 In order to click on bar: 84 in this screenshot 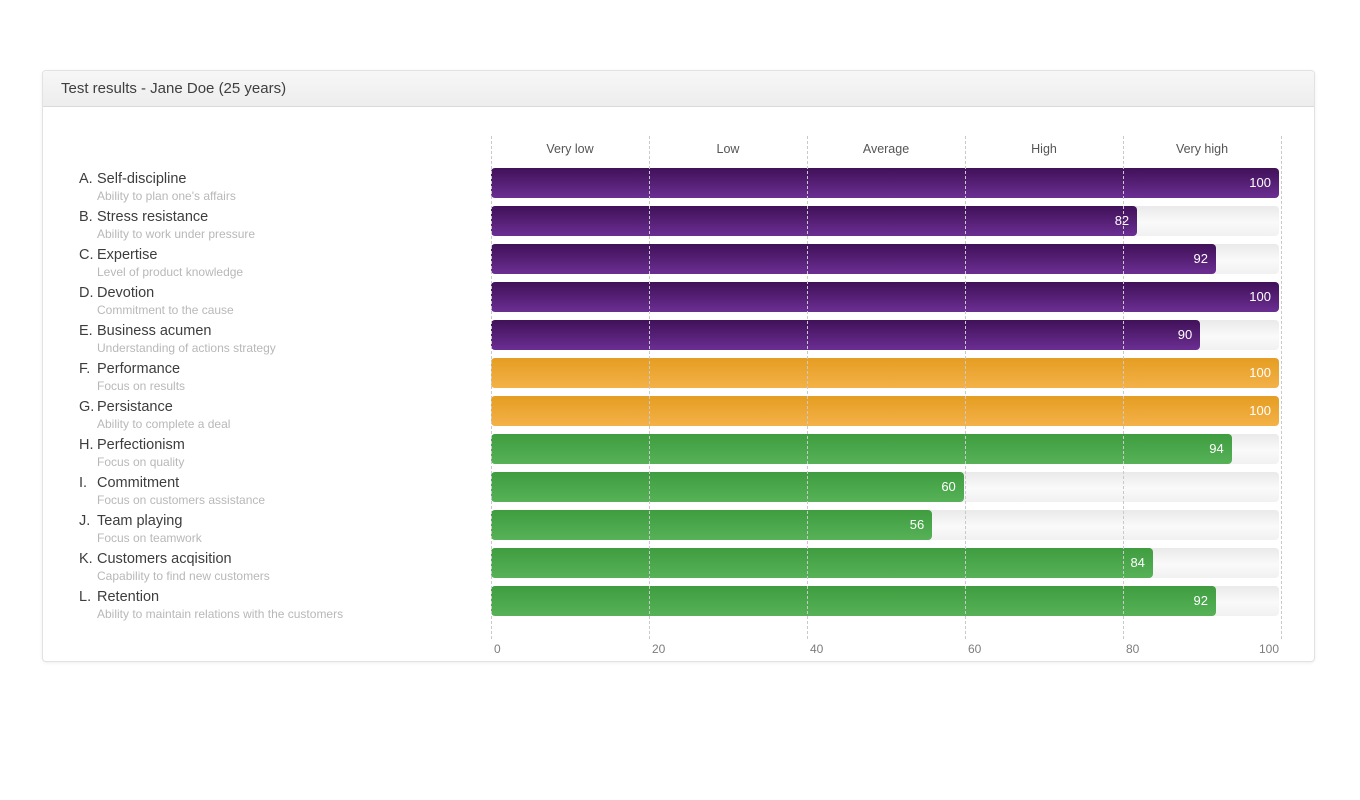, I will do `click(822, 563)`.